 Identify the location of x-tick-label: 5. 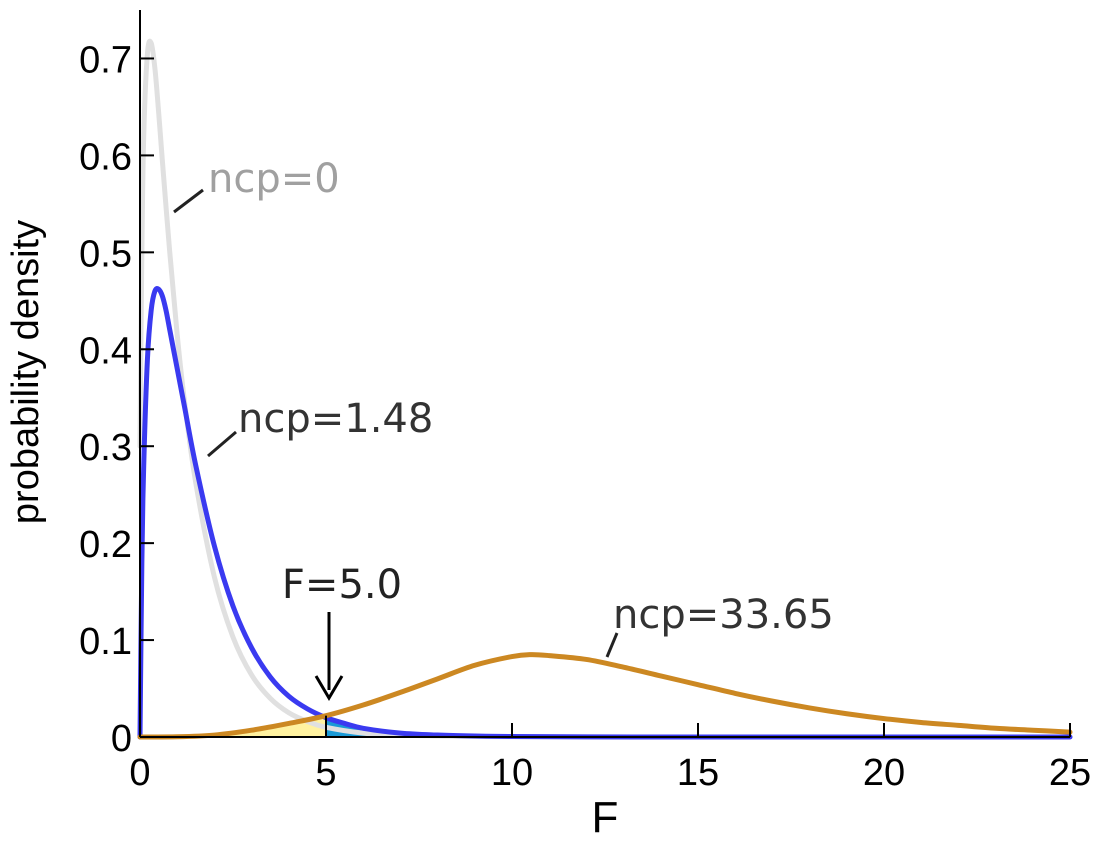
(325, 773).